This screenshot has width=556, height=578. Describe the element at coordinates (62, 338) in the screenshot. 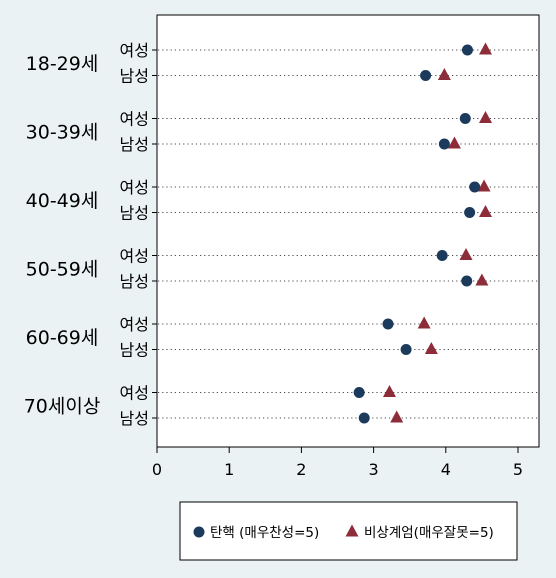

I see `group-label: 60-69세` at that location.